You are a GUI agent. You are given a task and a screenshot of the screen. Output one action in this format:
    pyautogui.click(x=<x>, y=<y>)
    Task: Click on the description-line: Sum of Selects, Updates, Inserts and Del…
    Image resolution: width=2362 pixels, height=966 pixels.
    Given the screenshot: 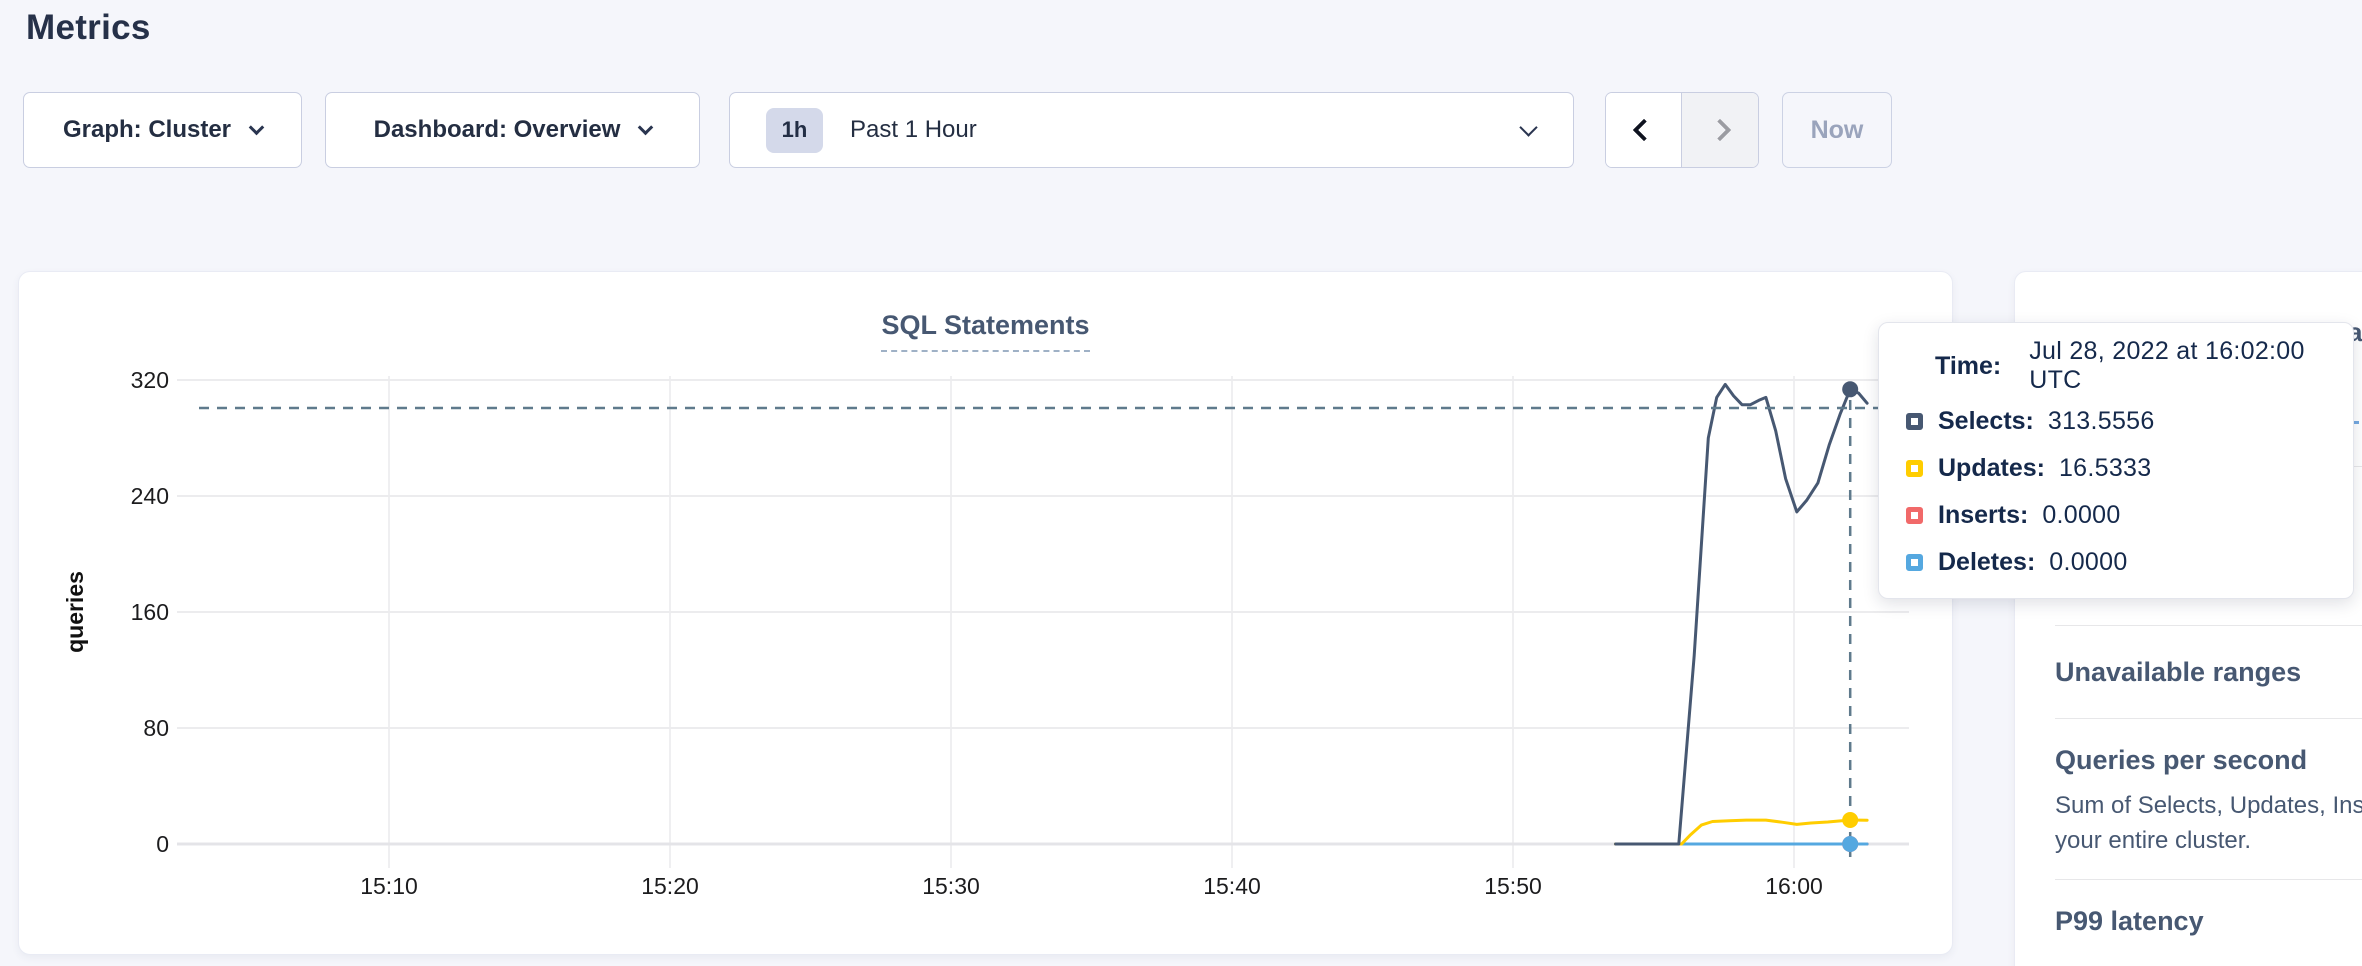 What is the action you would take?
    pyautogui.click(x=2208, y=805)
    